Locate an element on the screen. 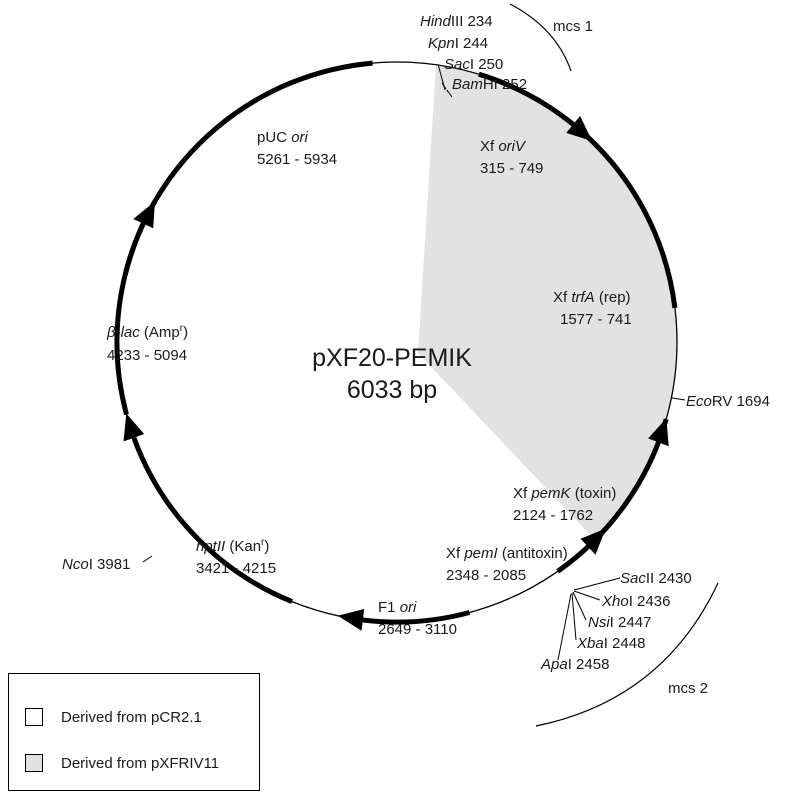 This screenshot has height=796, width=793. mcs2-bracket is located at coordinates (627, 654).